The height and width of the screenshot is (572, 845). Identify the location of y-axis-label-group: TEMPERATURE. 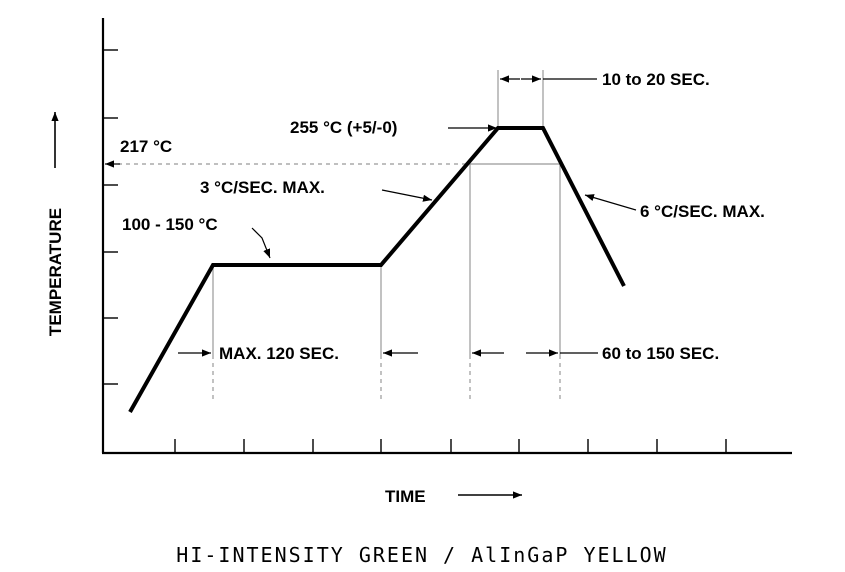
(55, 224).